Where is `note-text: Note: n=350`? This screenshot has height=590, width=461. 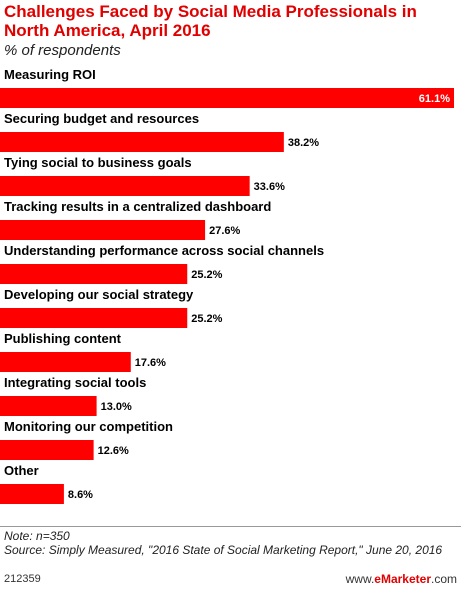
note-text: Note: n=350 is located at coordinates (37, 536).